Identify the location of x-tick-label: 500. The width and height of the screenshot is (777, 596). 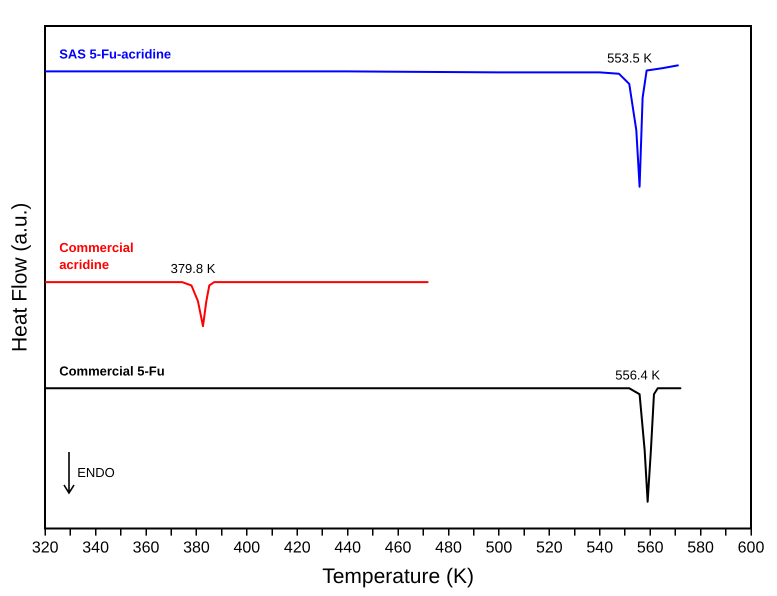
(499, 548).